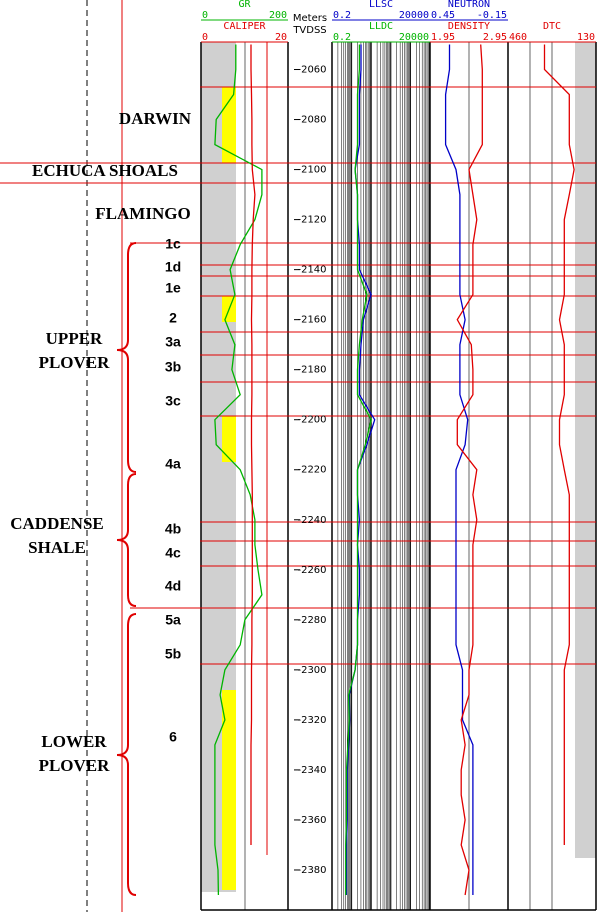 The image size is (597, 912). What do you see at coordinates (142, 213) in the screenshot?
I see `formation-label: FLAMINGO` at bounding box center [142, 213].